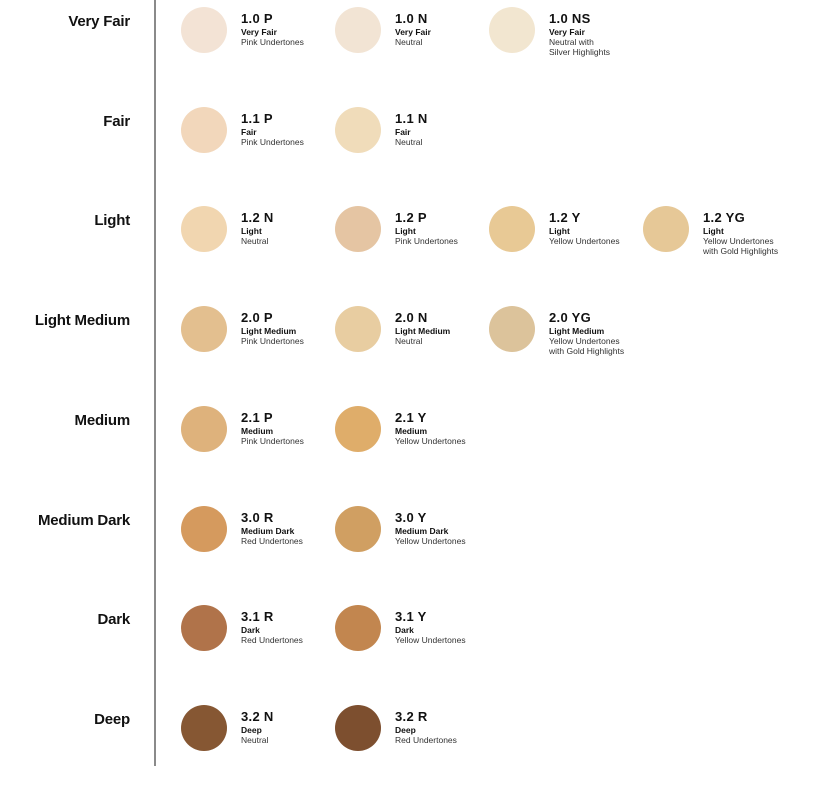 The width and height of the screenshot is (839, 798). I want to click on shade-code: 1.2 Y, so click(565, 218).